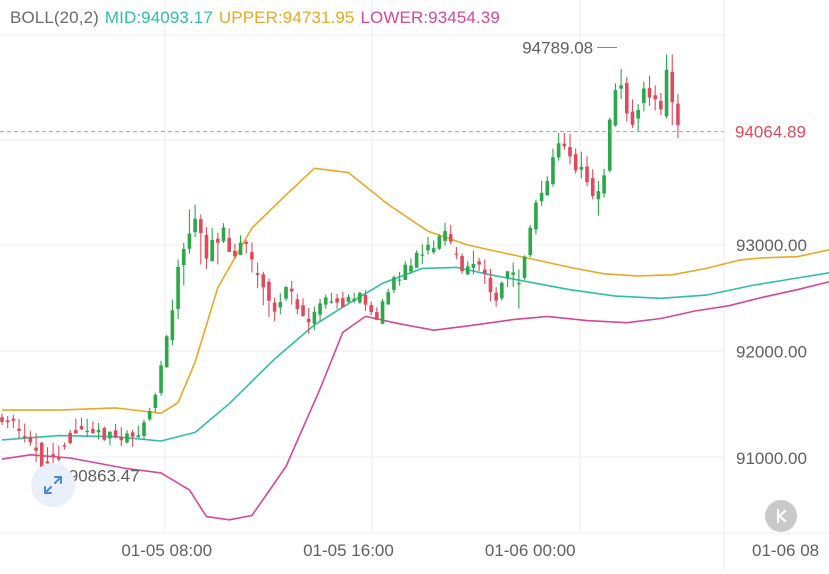  I want to click on scroll-to-latest-button, so click(781, 516).